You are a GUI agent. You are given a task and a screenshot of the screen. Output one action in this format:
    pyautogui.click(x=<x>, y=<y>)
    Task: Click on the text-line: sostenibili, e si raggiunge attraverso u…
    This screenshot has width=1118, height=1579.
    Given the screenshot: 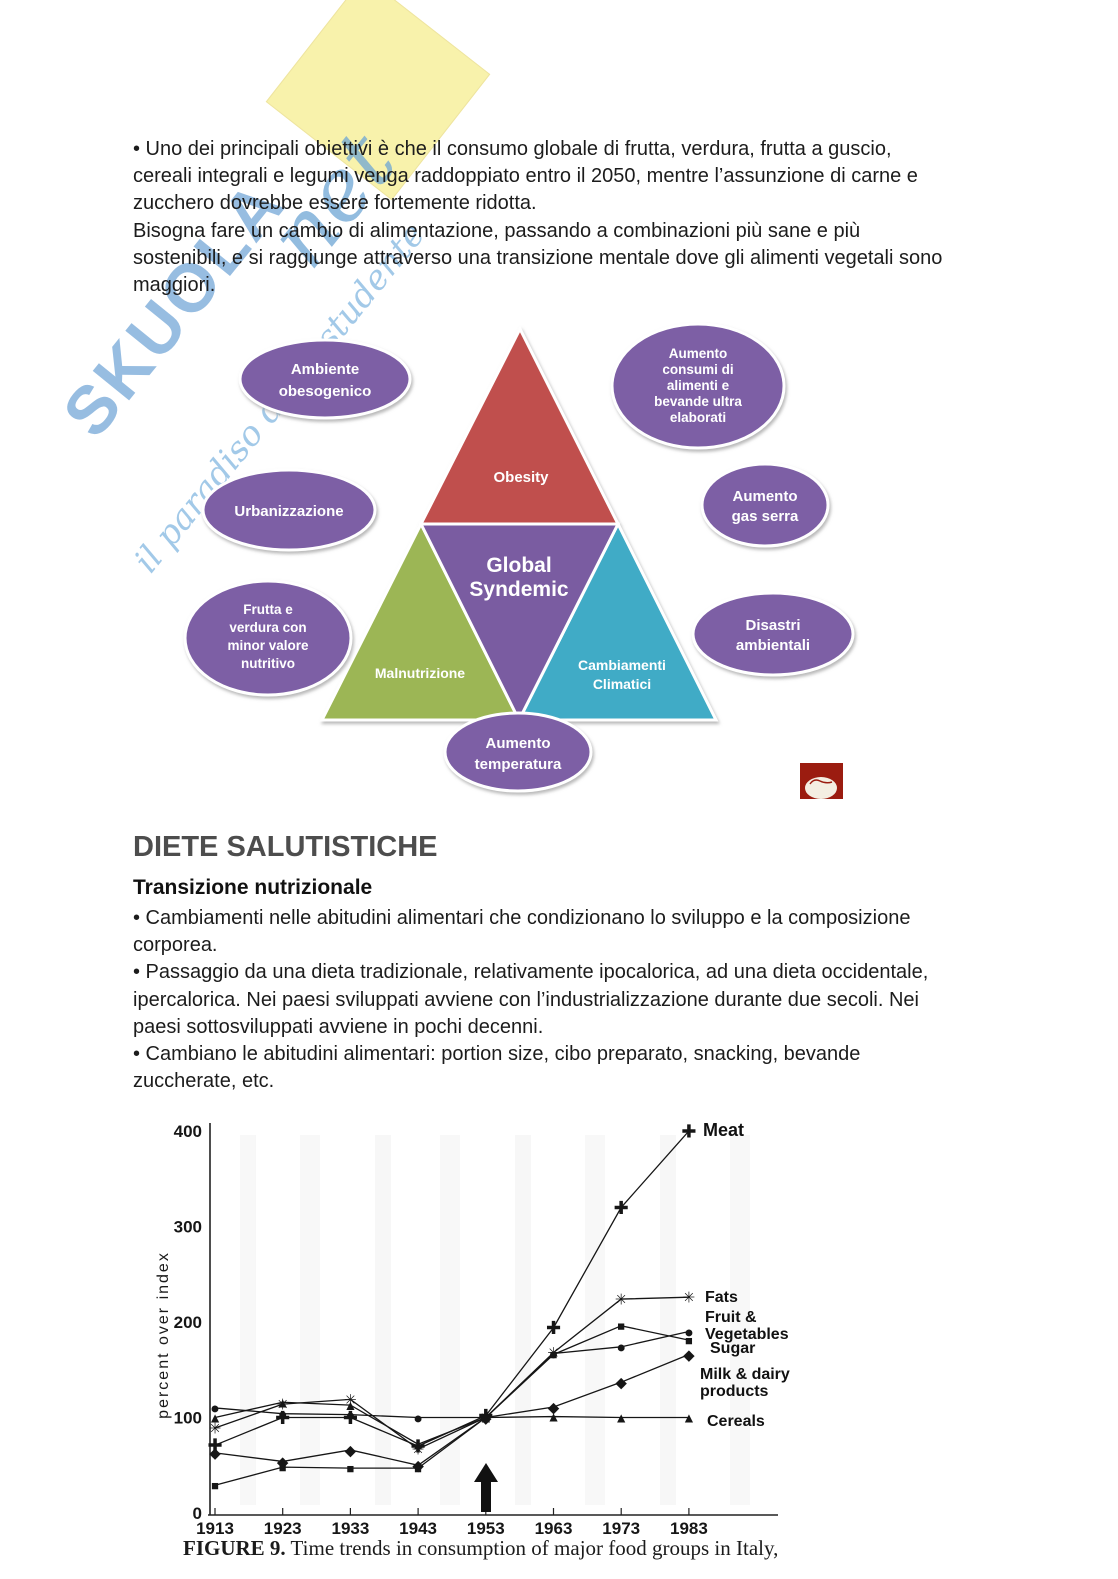 What is the action you would take?
    pyautogui.click(x=538, y=257)
    